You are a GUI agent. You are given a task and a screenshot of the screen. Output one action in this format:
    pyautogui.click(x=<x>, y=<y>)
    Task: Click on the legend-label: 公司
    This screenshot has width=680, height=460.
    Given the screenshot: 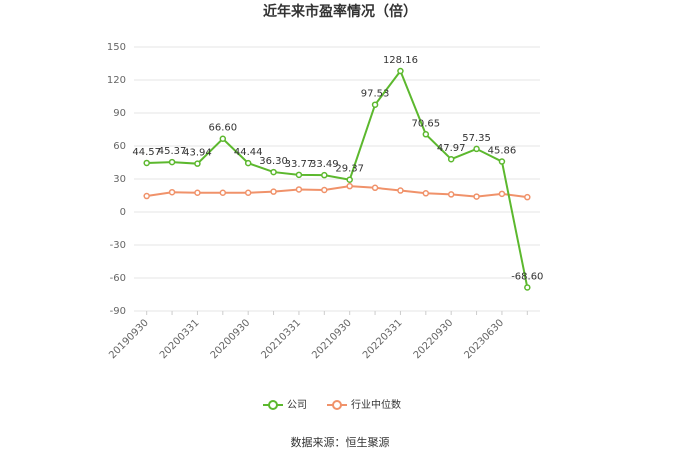 What is the action you would take?
    pyautogui.click(x=297, y=405)
    